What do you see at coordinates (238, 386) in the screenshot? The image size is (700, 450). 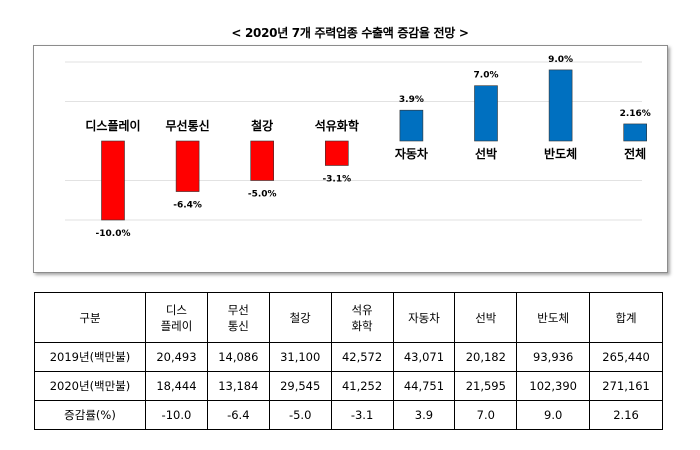 I see `table-cell: 13,184` at bounding box center [238, 386].